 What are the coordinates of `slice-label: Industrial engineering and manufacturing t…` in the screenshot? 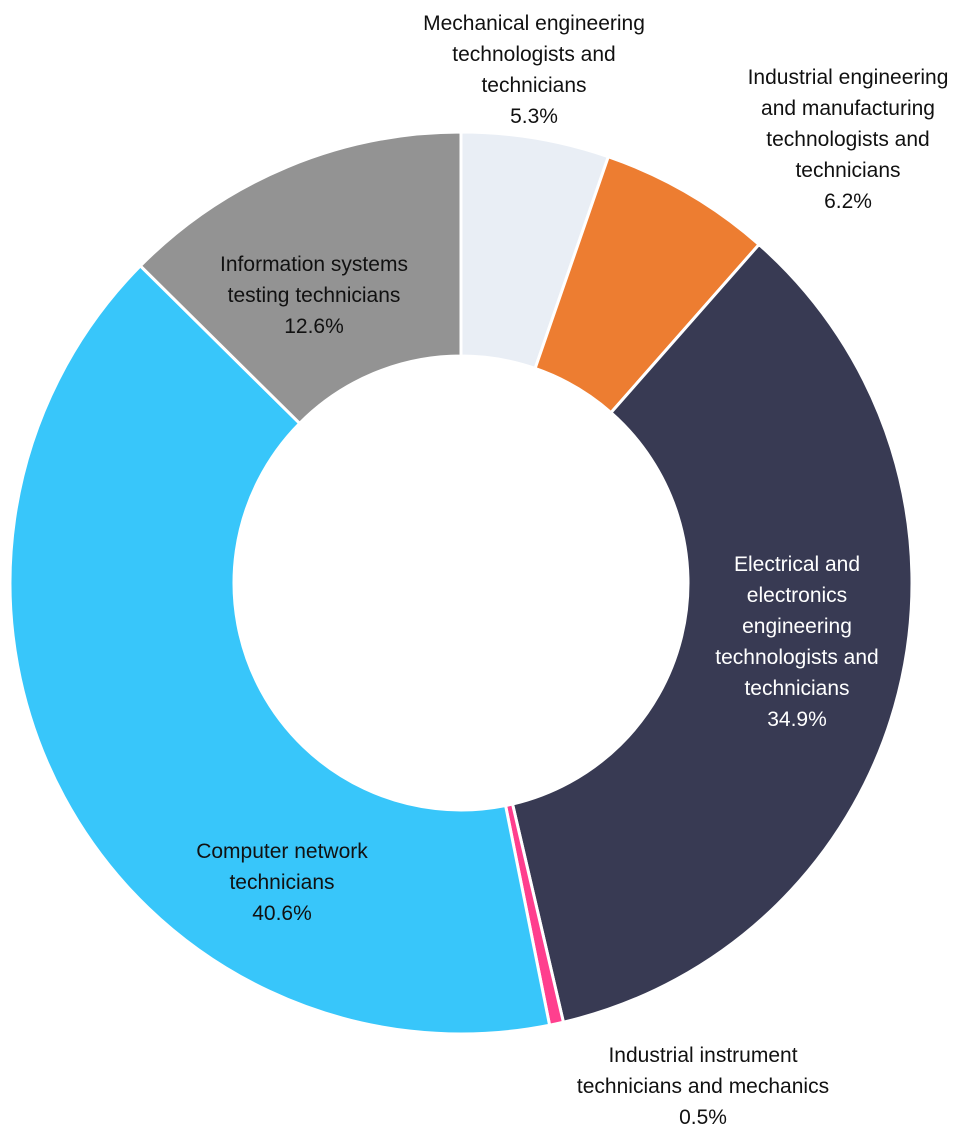 It's located at (848, 139).